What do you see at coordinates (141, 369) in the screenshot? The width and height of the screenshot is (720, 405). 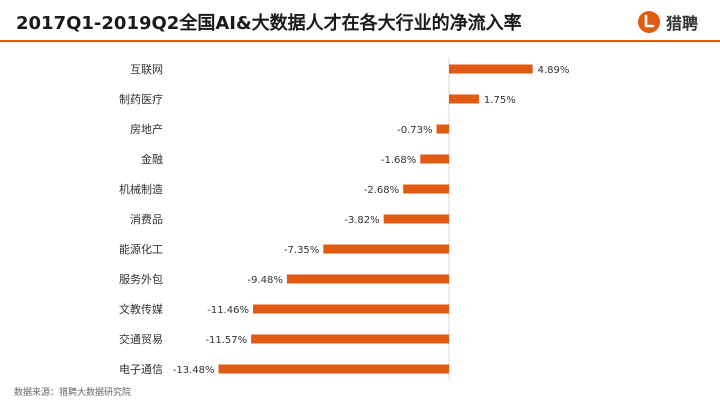 I see `category-label: 电子通信` at bounding box center [141, 369].